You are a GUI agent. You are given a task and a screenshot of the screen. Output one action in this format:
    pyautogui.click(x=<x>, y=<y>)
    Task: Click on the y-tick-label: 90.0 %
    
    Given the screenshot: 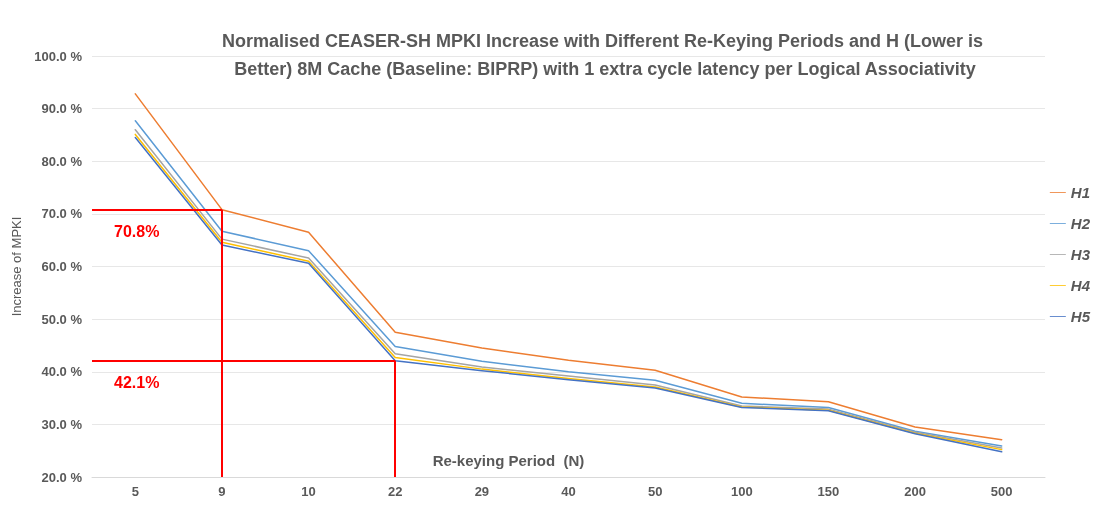 What is the action you would take?
    pyautogui.click(x=62, y=109)
    